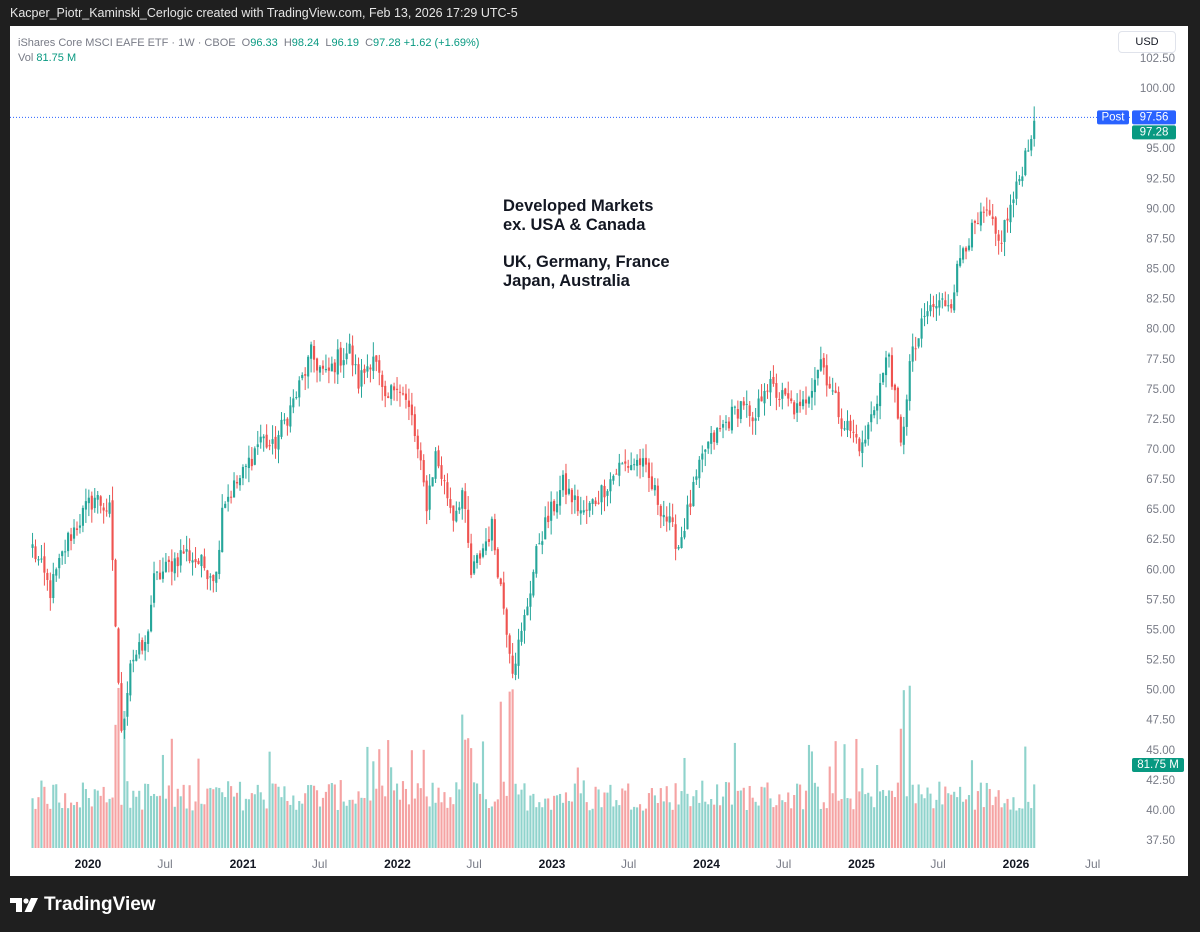 The height and width of the screenshot is (932, 1200). What do you see at coordinates (164, 864) in the screenshot?
I see `time-tick-label: Jul` at bounding box center [164, 864].